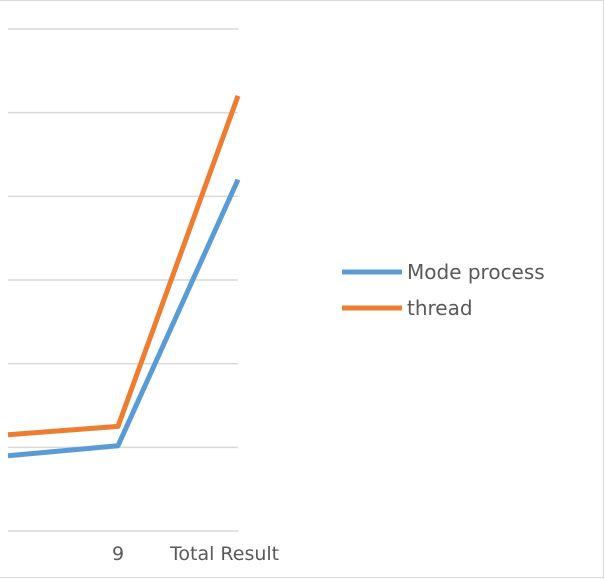  What do you see at coordinates (443, 290) in the screenshot?
I see `legend: Mode process thread` at bounding box center [443, 290].